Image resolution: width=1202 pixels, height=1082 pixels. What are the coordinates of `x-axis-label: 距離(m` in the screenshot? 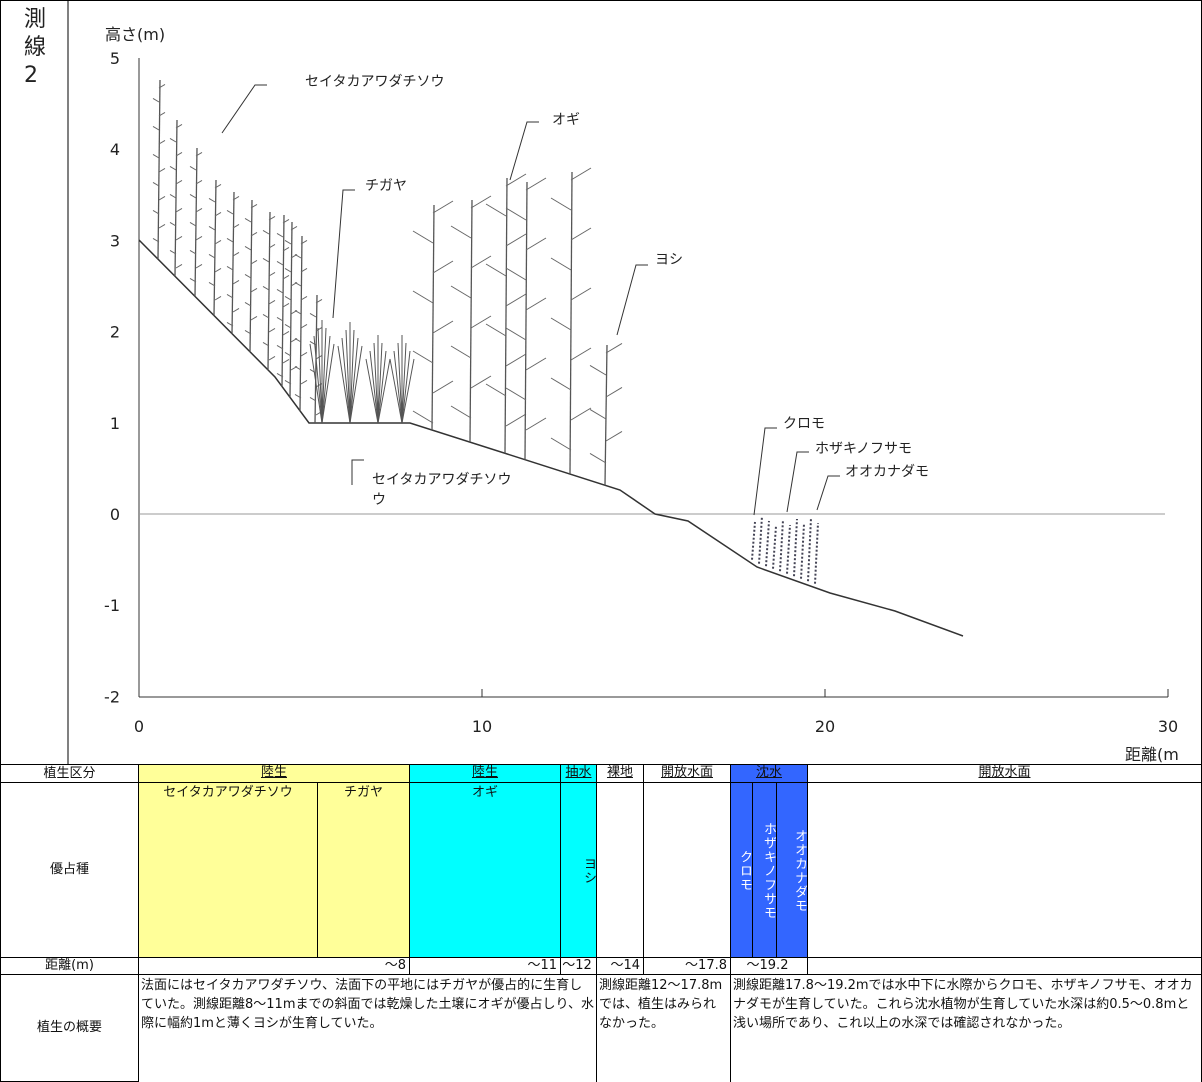 It's located at (1152, 754).